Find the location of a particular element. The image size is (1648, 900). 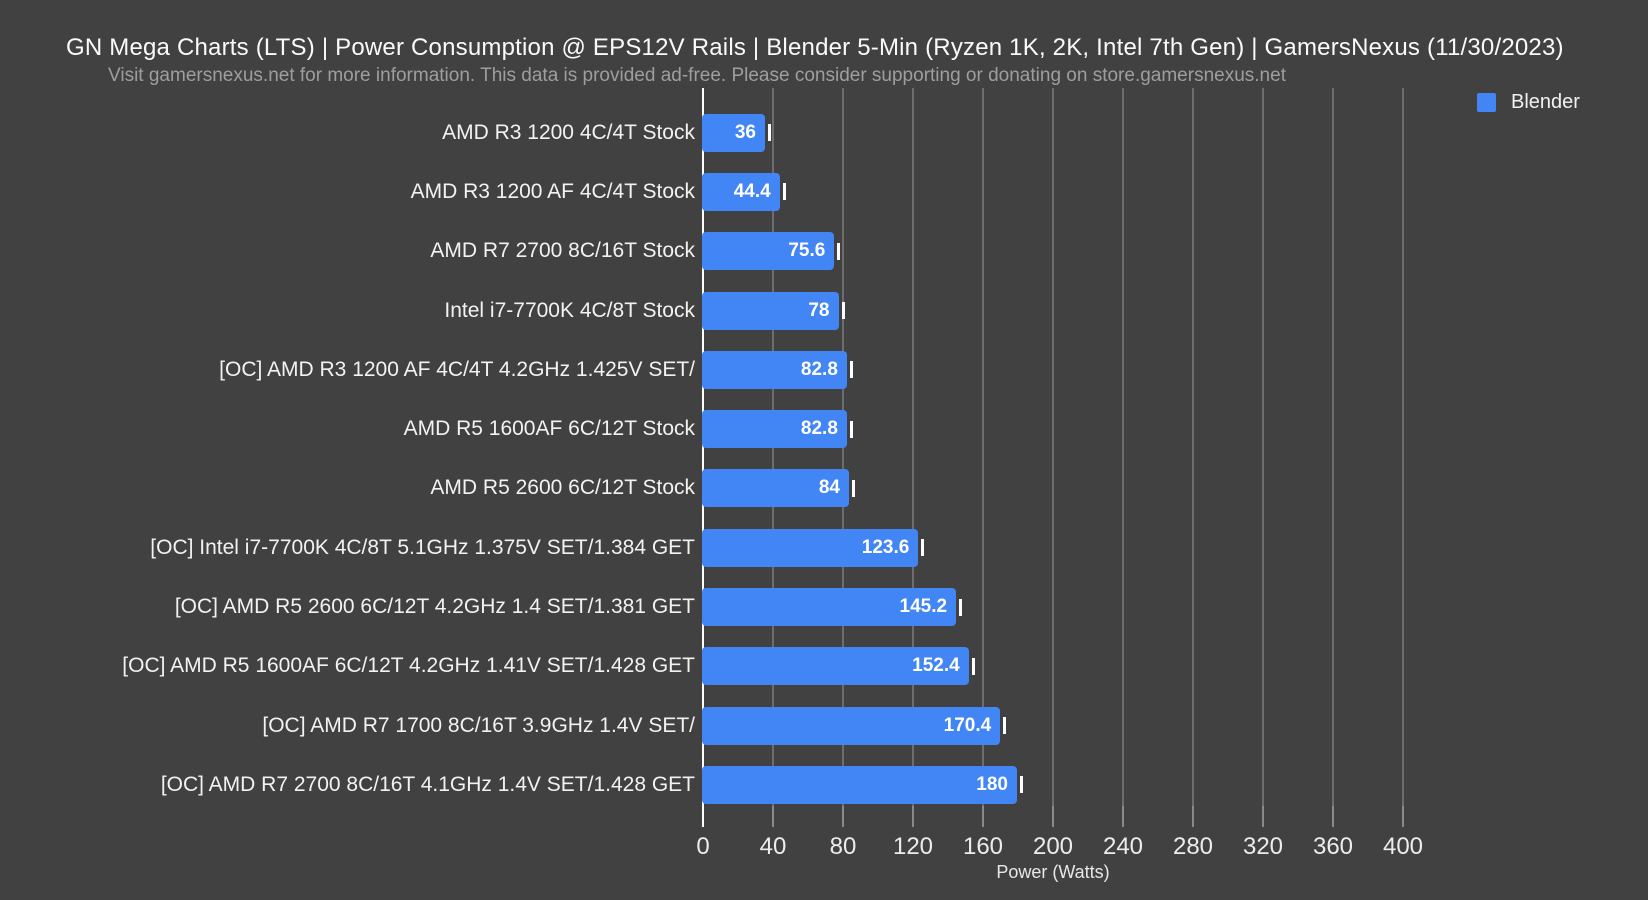

bar-blender: 180 is located at coordinates (859, 784).